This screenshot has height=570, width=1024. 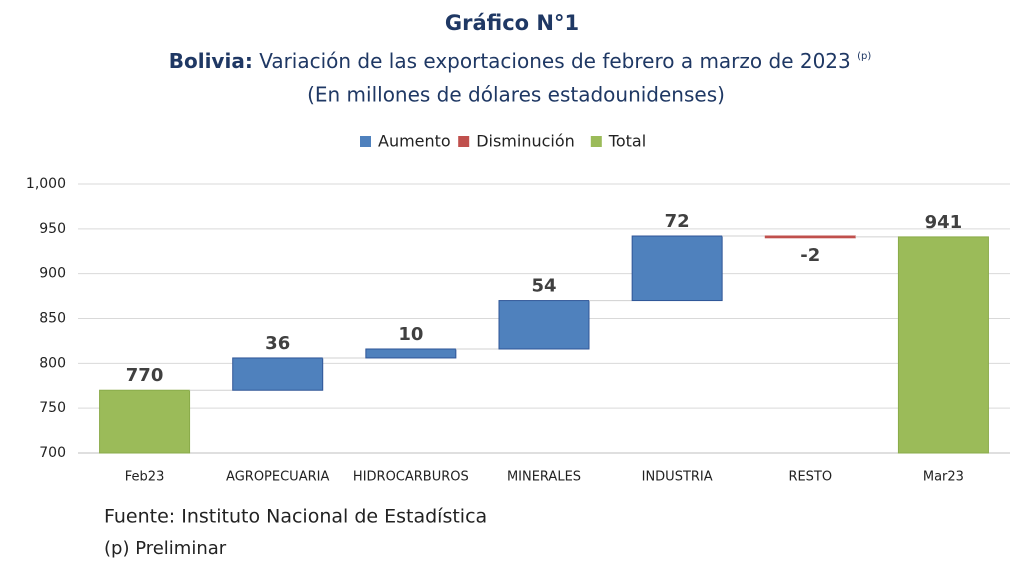 What do you see at coordinates (525, 141) in the screenshot?
I see `legend-label: Disminución` at bounding box center [525, 141].